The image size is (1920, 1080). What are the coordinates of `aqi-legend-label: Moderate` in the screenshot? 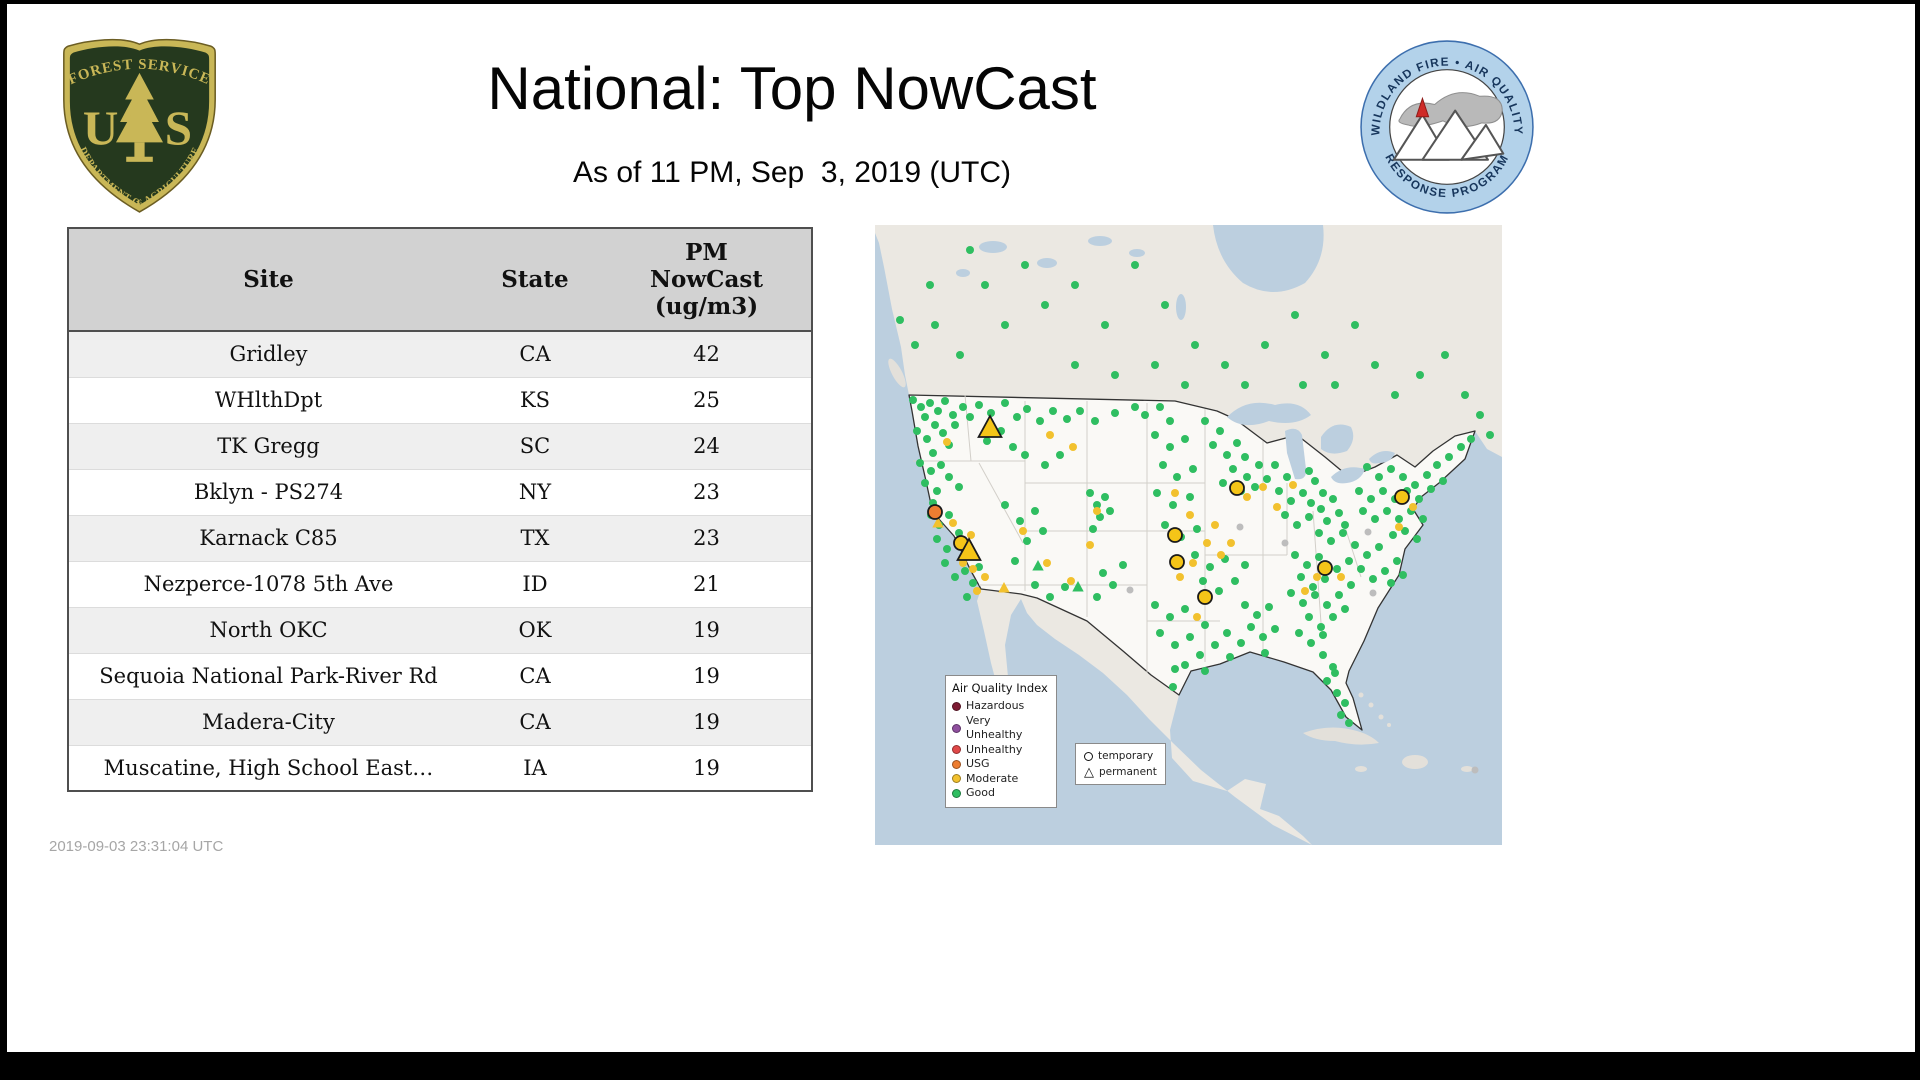 It's located at (992, 778).